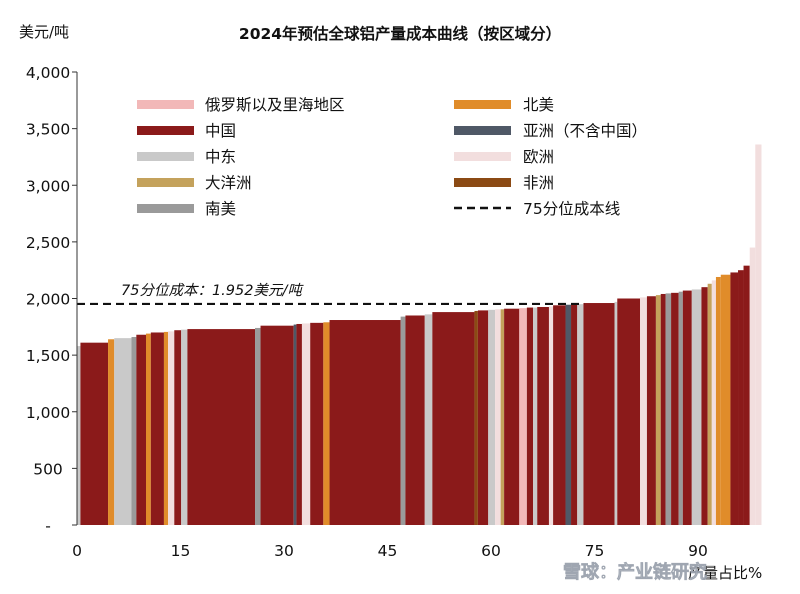 This screenshot has width=800, height=594. I want to click on y-tick-label: 2,500, so click(48, 243).